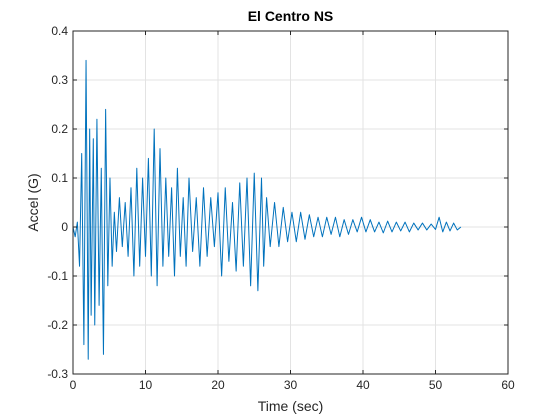  Describe the element at coordinates (218, 385) in the screenshot. I see `x-tick-label: 20` at that location.